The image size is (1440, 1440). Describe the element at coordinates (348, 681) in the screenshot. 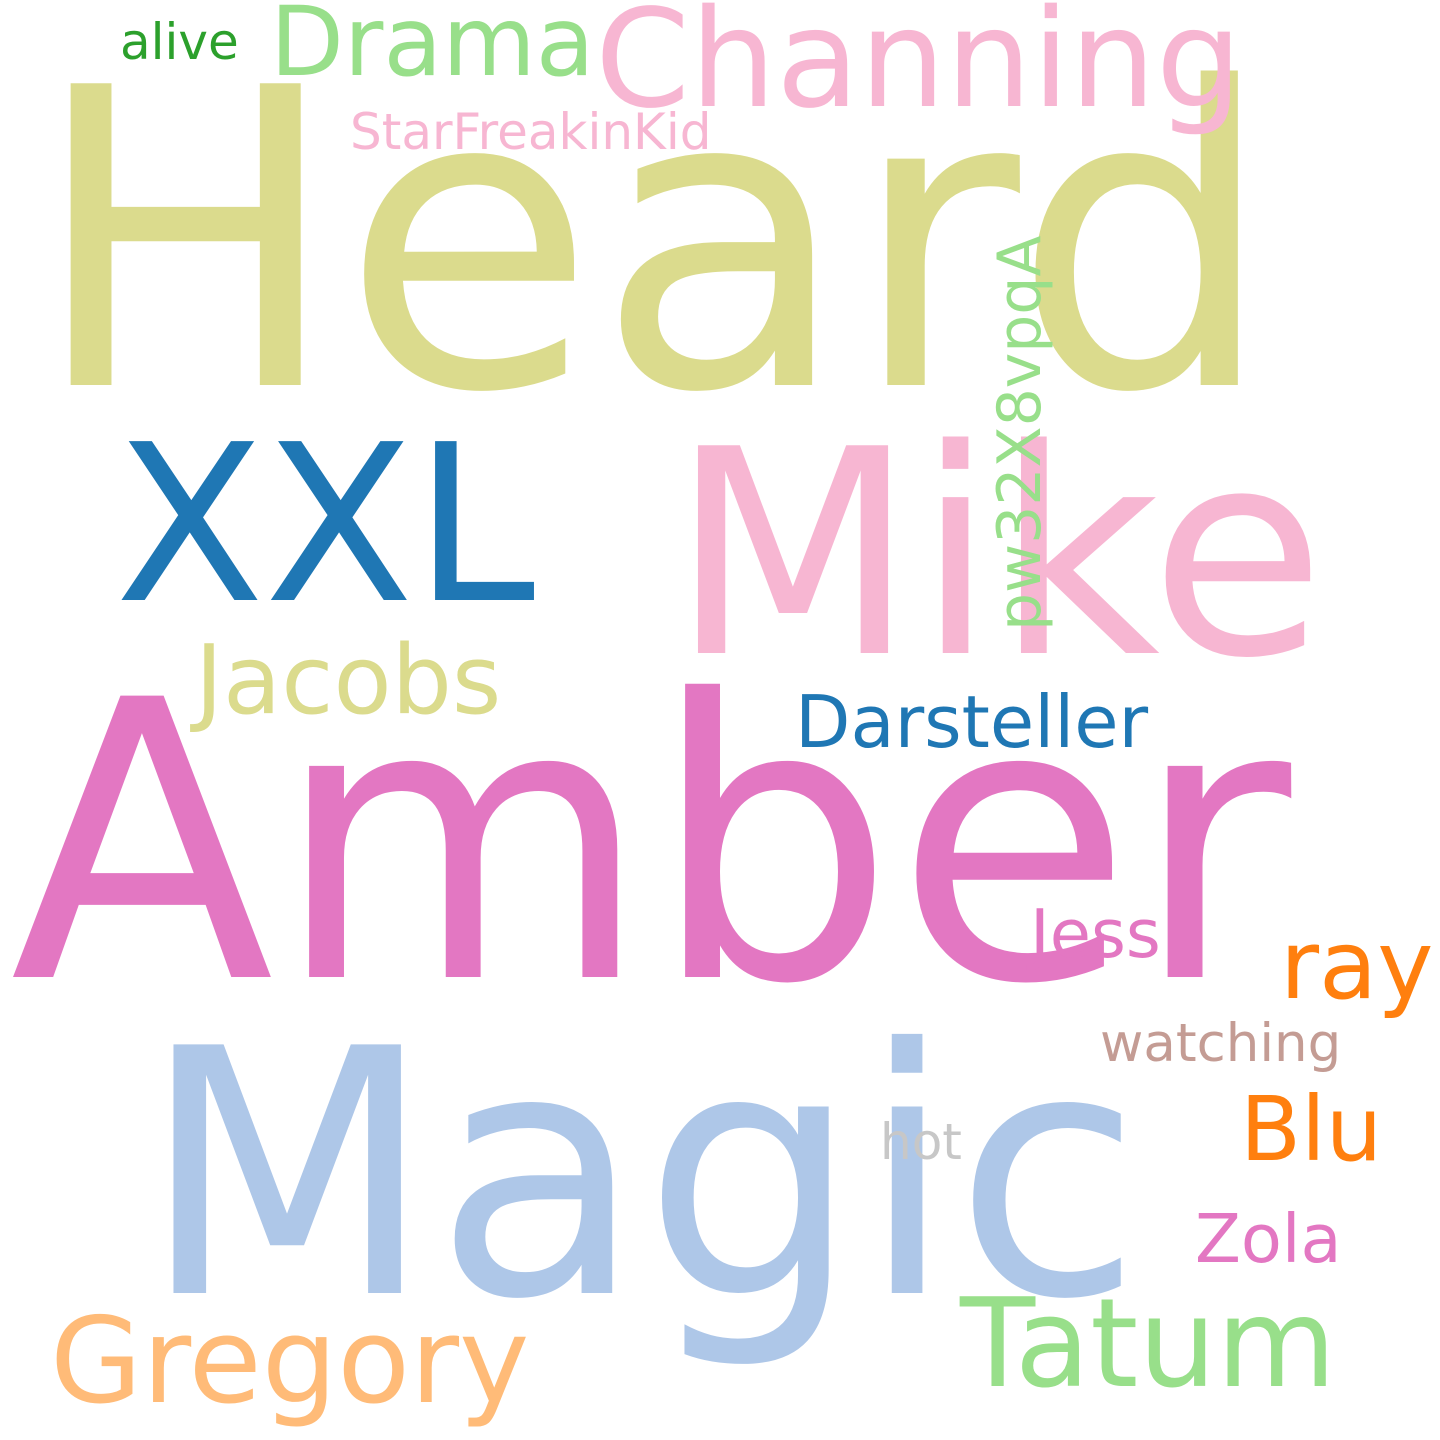

I see `word-jacobs: Jacobs` at that location.